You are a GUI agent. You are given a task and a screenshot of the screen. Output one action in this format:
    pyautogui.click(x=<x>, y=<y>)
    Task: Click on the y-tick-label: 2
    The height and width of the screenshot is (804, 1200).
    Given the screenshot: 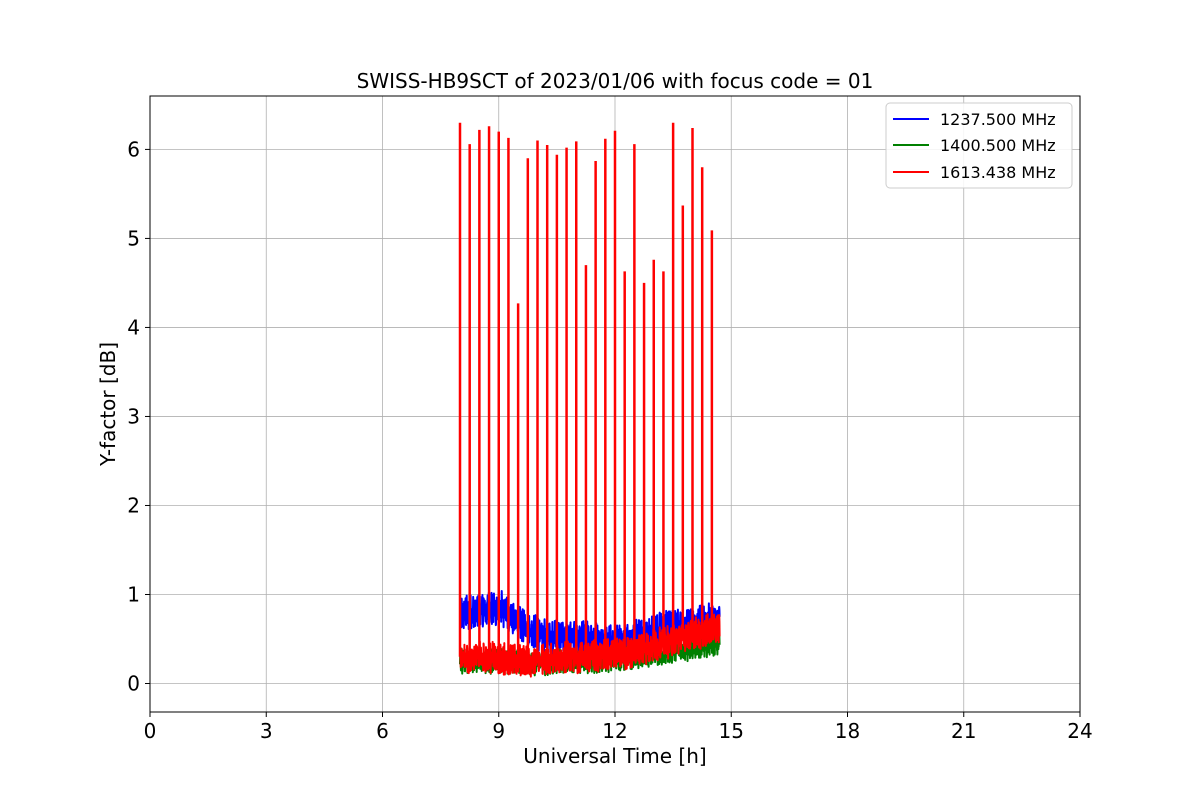 What is the action you would take?
    pyautogui.click(x=133, y=505)
    